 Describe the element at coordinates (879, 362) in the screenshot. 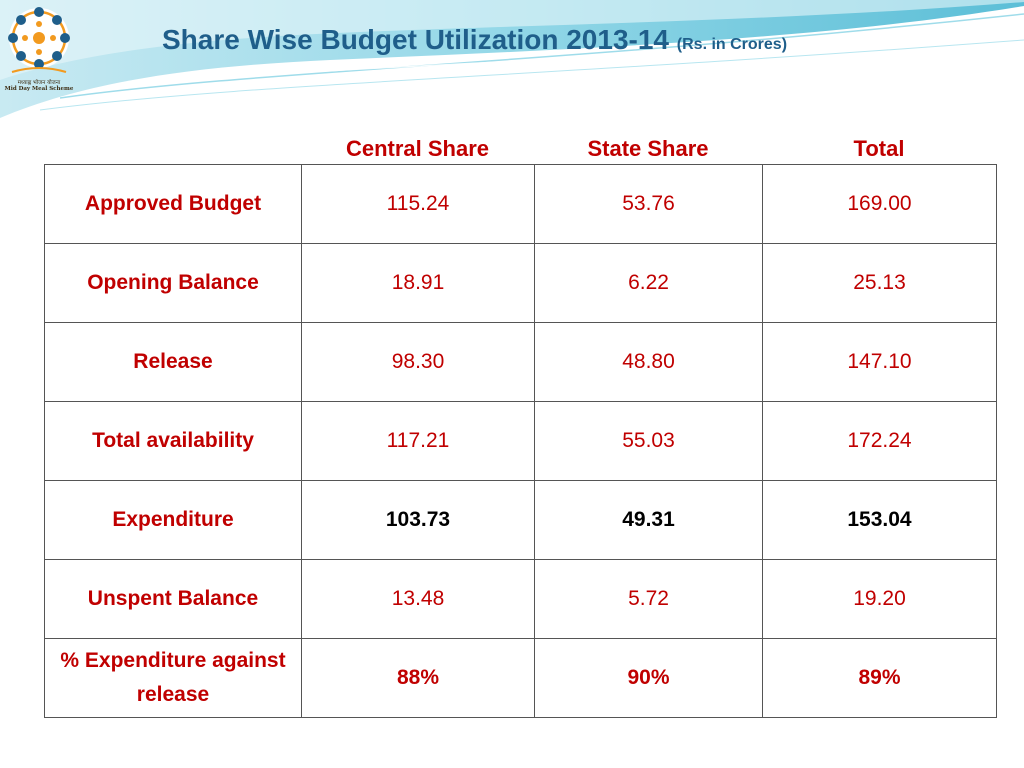

I see `table-cell: 147.10` at that location.